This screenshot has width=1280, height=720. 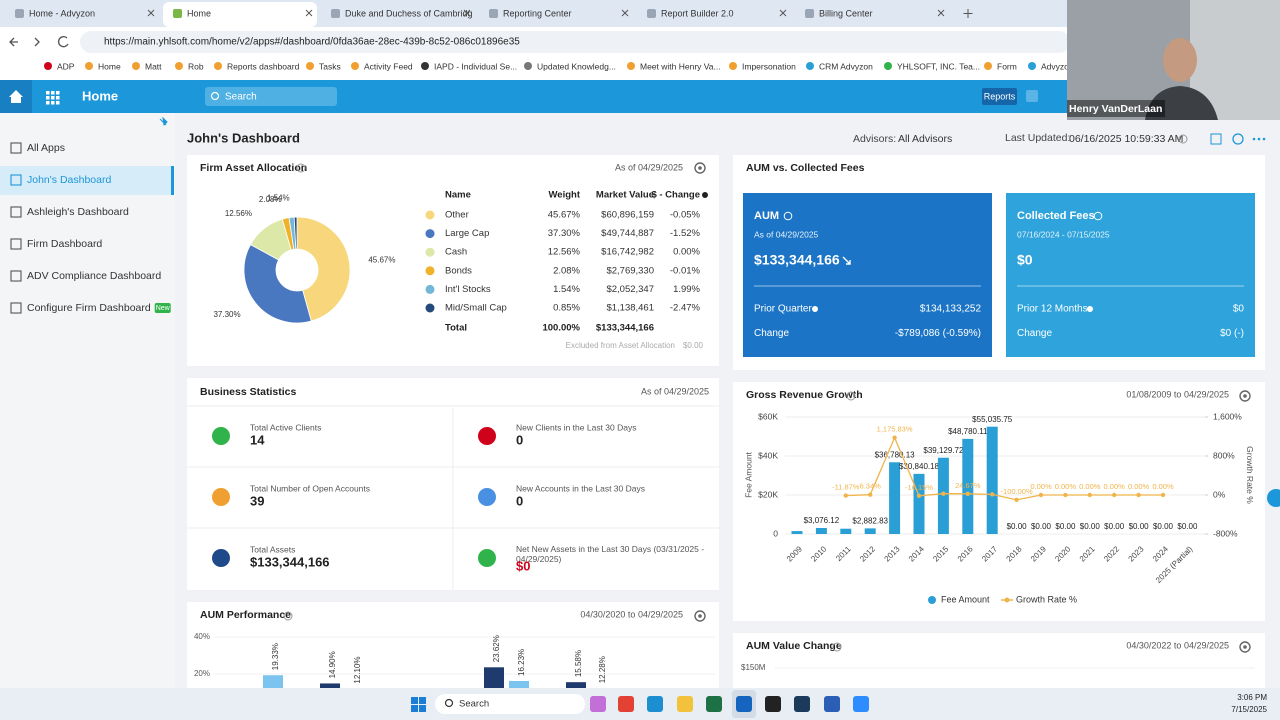 I want to click on participant-name: Henry VanDerLaan, so click(x=1115, y=109).